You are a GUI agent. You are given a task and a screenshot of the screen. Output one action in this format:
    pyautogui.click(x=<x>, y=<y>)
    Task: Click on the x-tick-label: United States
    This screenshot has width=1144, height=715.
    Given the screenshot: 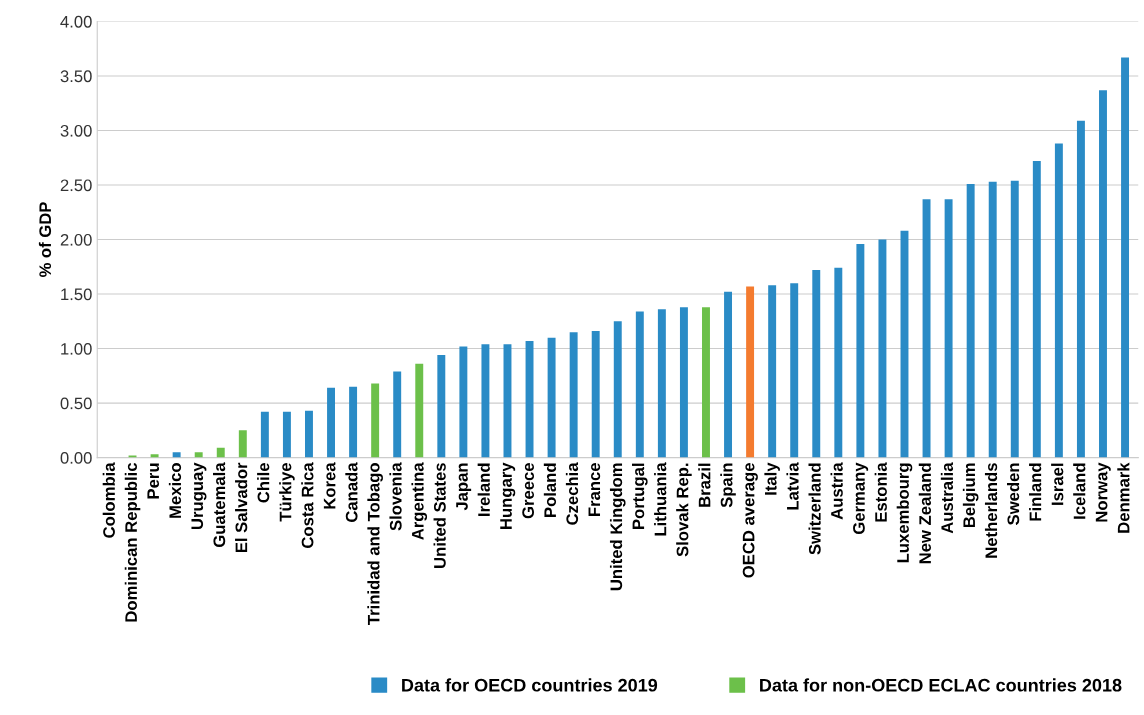 What is the action you would take?
    pyautogui.click(x=439, y=515)
    